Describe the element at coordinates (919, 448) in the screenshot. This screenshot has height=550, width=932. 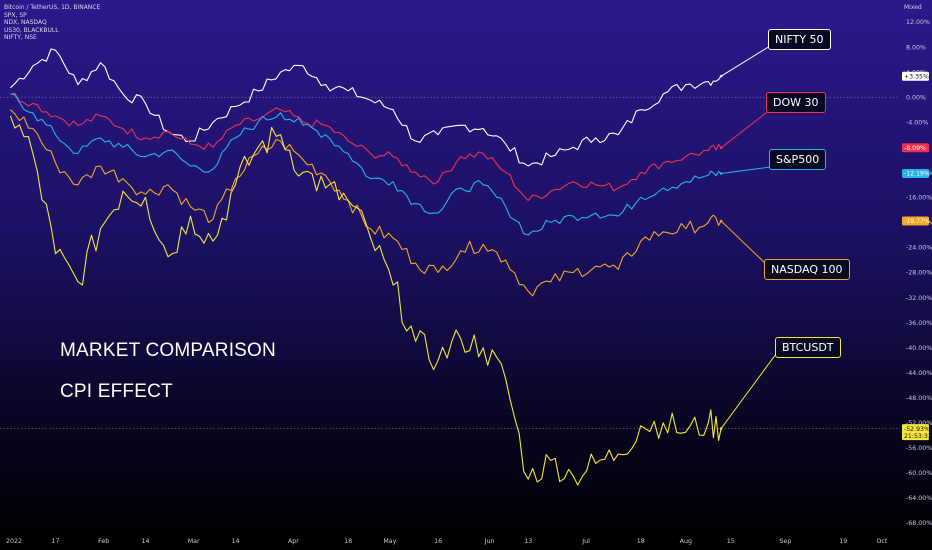
I see `y-tick-label: -56.00%` at that location.